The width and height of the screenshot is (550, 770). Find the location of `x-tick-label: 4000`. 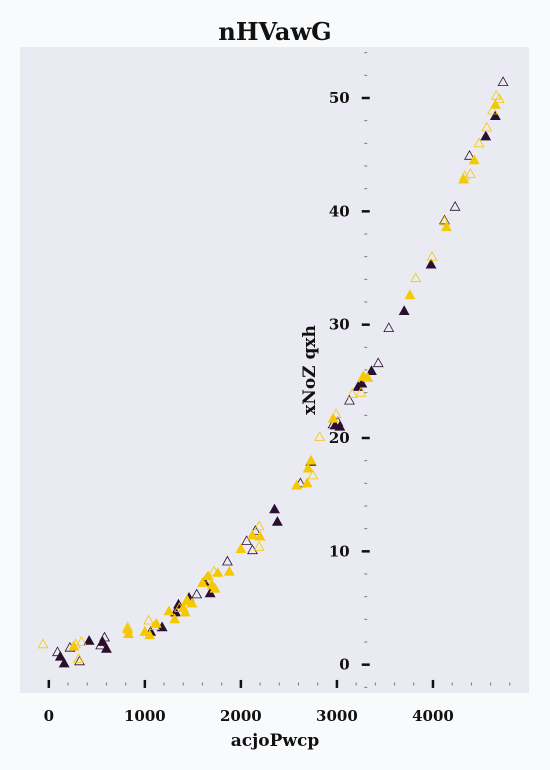

x-tick-label: 4000 is located at coordinates (433, 716).